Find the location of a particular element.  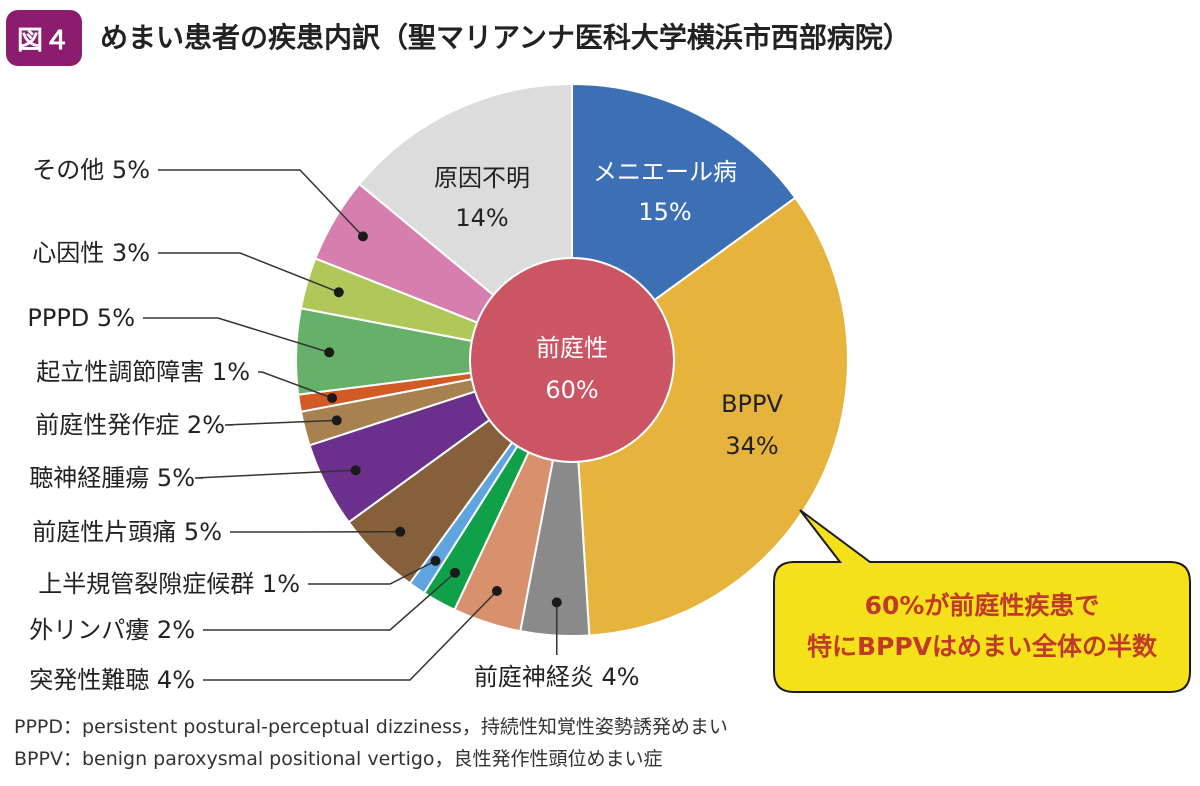

slice-label-9: 前庭性発作症 2% is located at coordinates (130, 425).